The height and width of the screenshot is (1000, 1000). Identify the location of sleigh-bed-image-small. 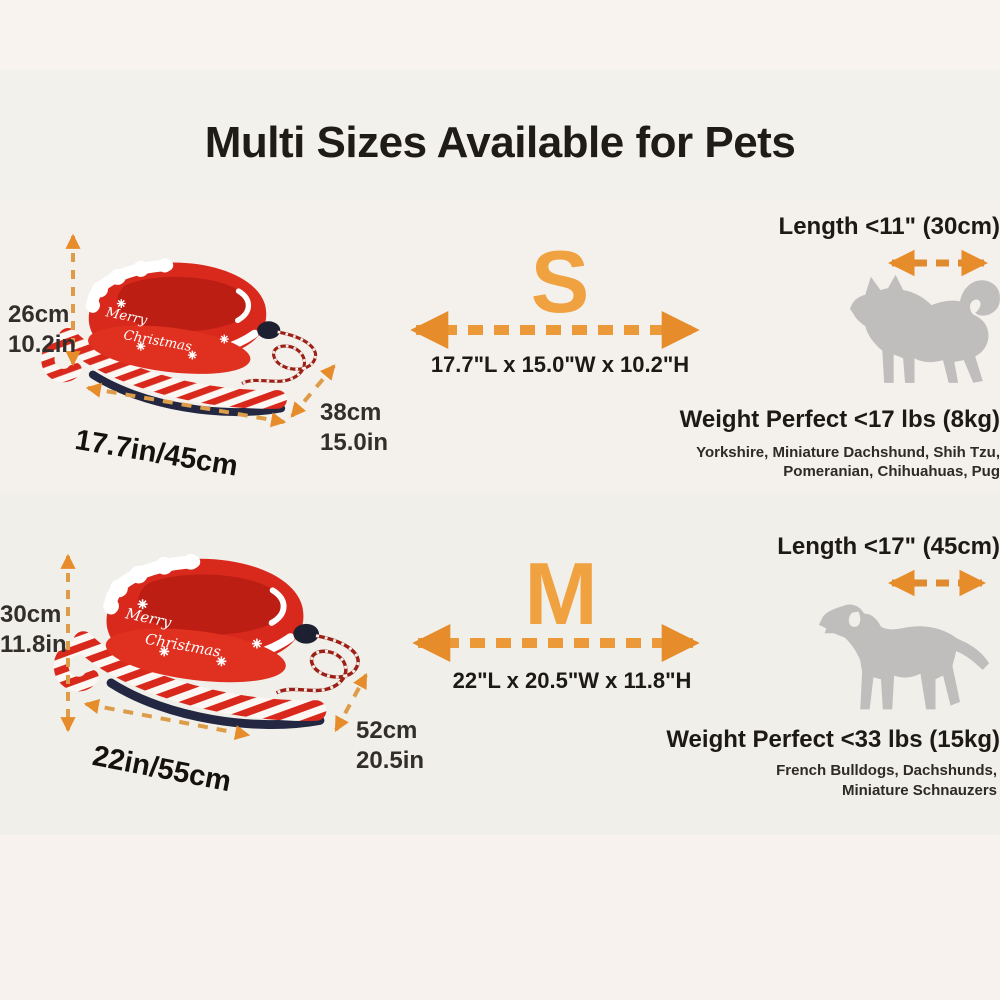
(187, 343).